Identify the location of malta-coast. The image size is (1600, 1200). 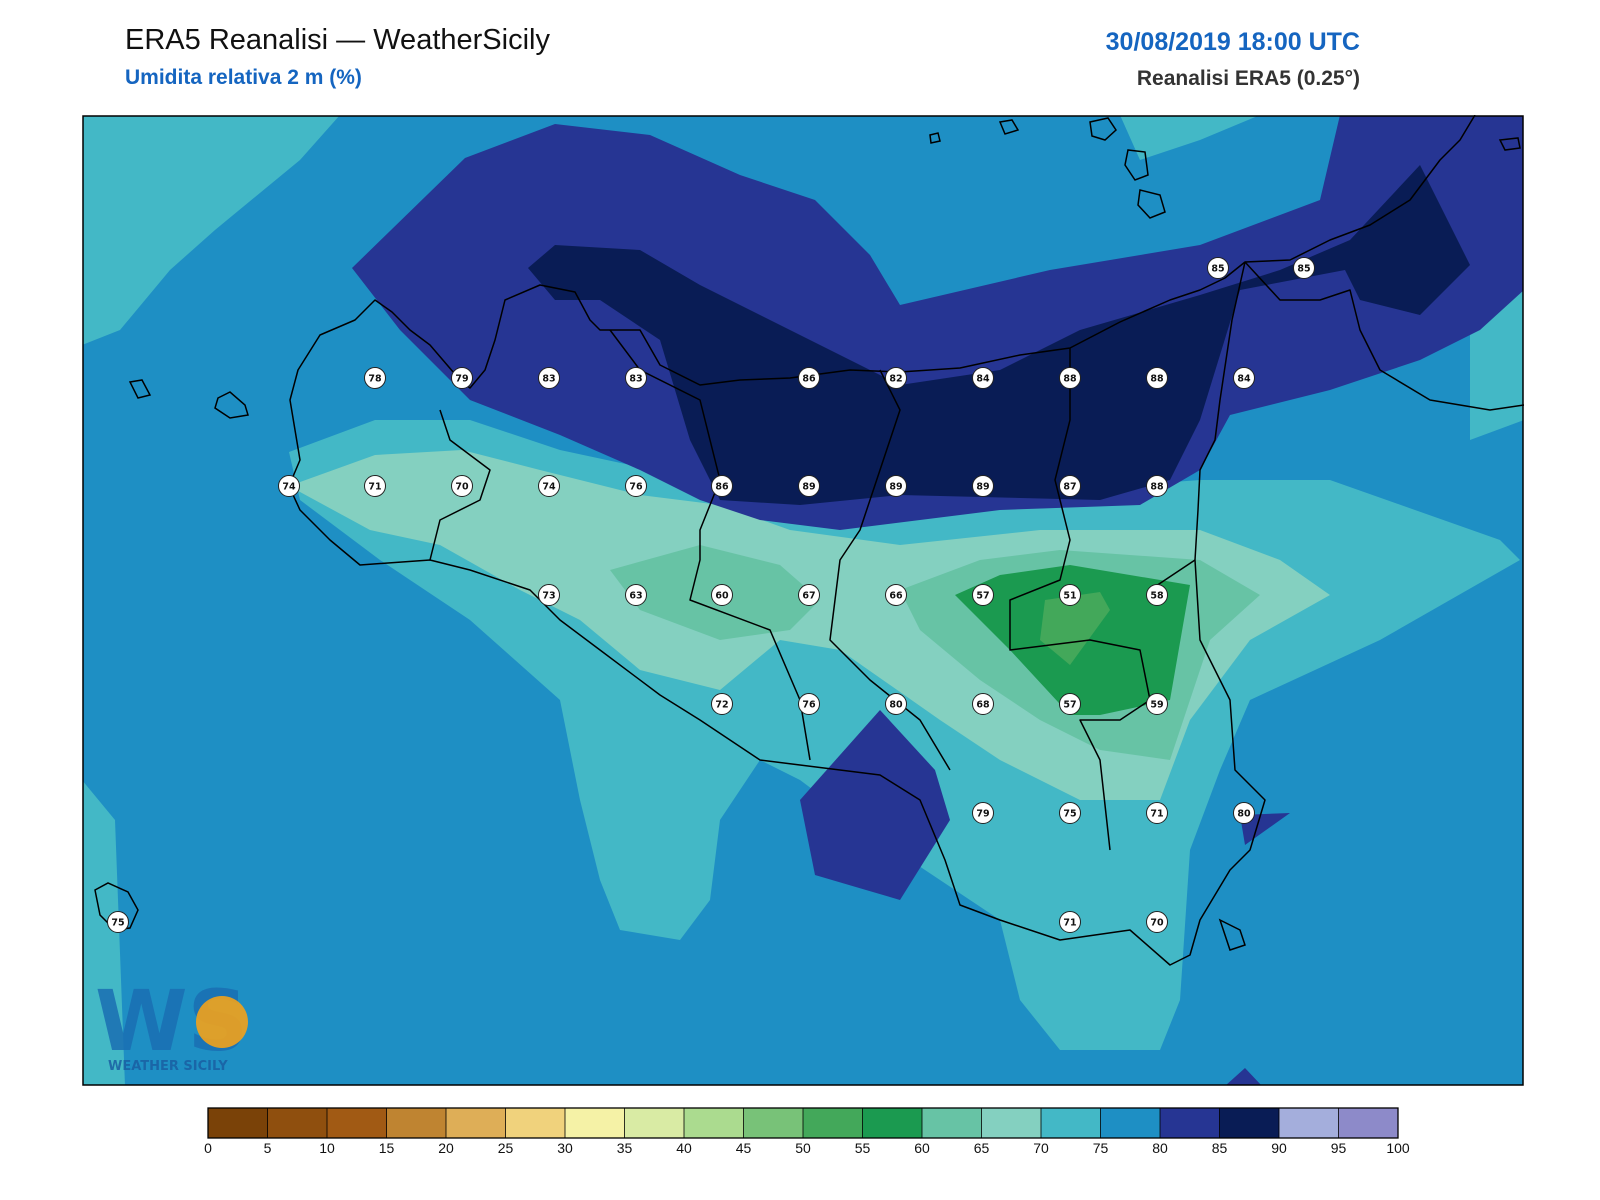
(1232, 934).